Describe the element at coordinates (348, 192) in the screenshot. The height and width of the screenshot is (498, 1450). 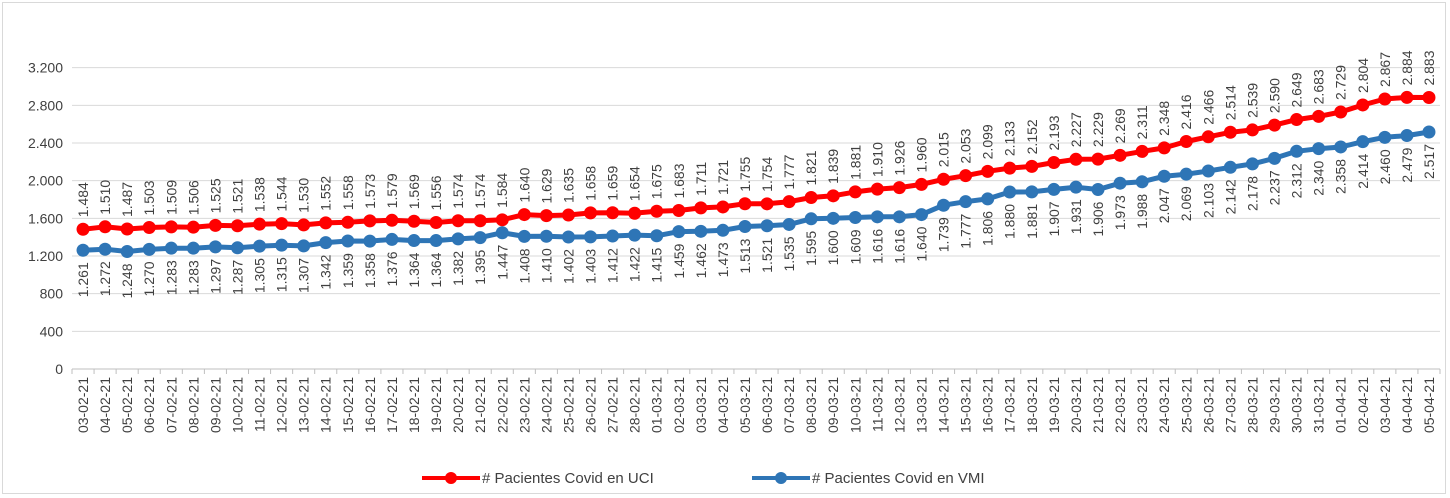
I see `data-label-uci: 1.558` at that location.